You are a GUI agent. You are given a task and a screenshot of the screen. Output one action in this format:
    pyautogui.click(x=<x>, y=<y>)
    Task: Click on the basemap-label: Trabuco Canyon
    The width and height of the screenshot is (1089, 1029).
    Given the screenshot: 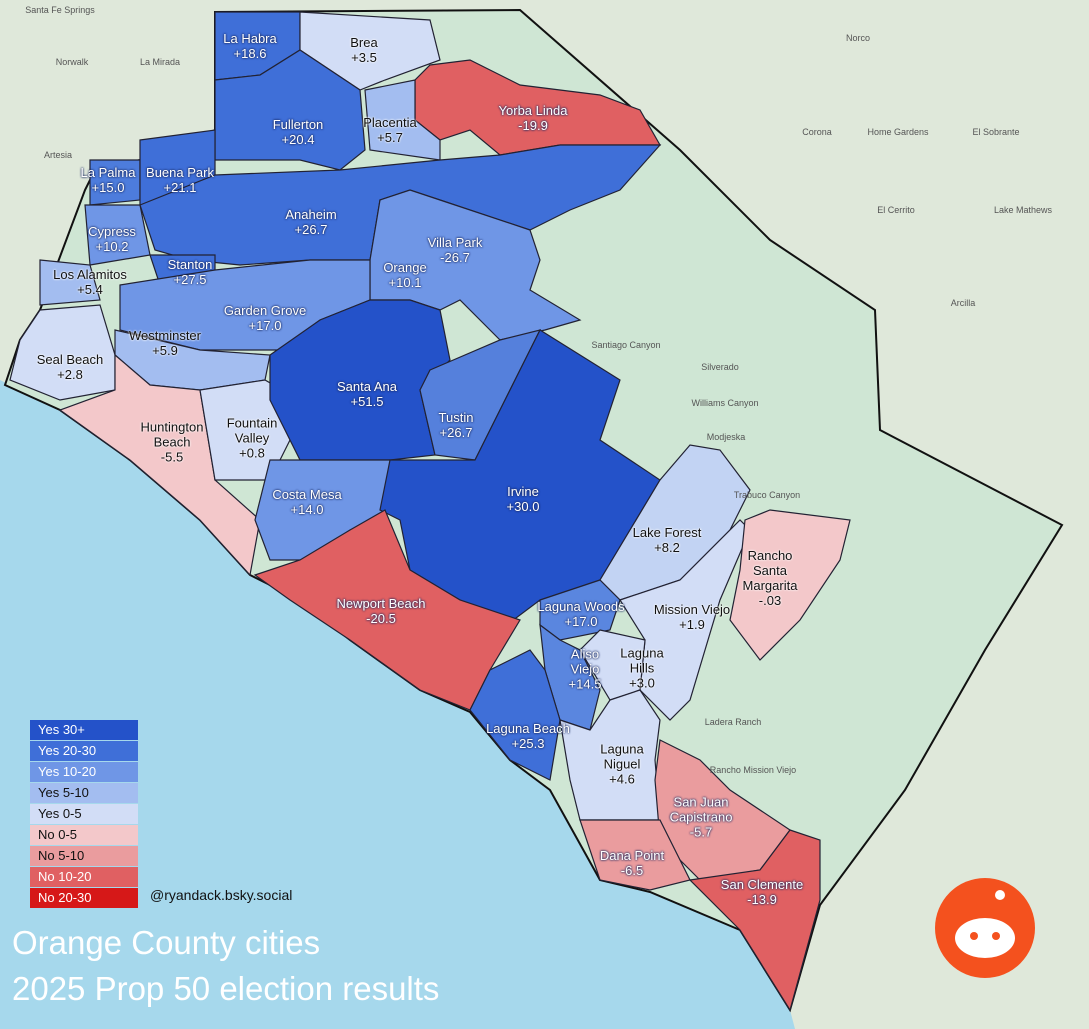 What is the action you would take?
    pyautogui.click(x=767, y=495)
    